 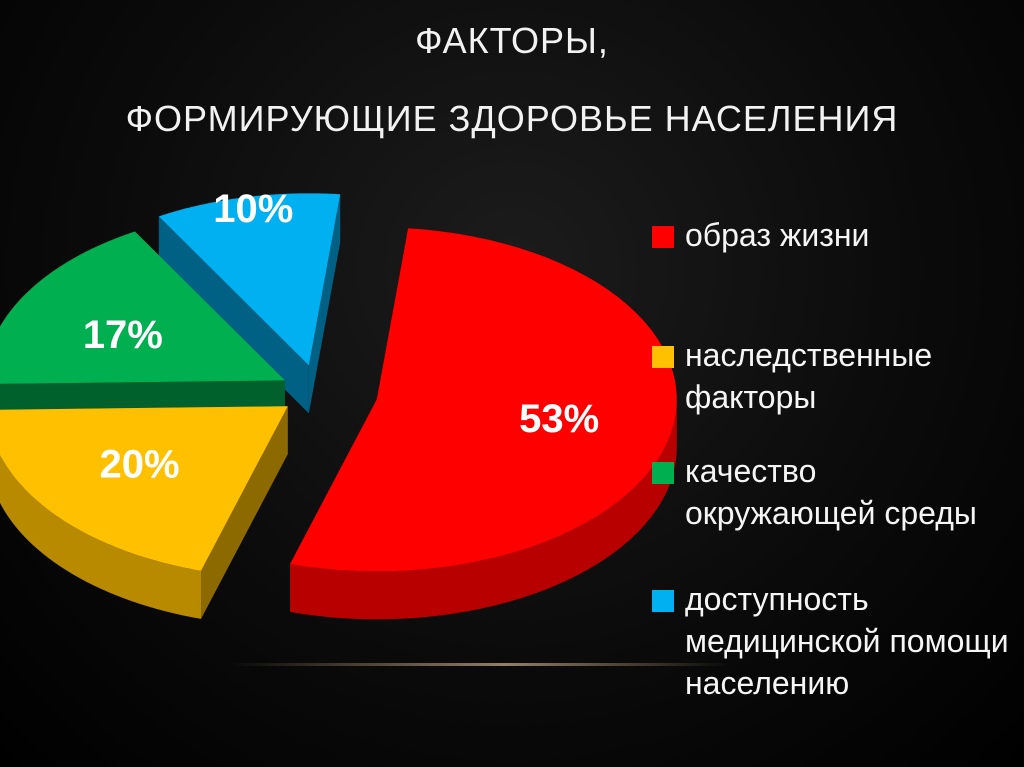 I want to click on pie-slice-side-healthcare, so click(x=249, y=304).